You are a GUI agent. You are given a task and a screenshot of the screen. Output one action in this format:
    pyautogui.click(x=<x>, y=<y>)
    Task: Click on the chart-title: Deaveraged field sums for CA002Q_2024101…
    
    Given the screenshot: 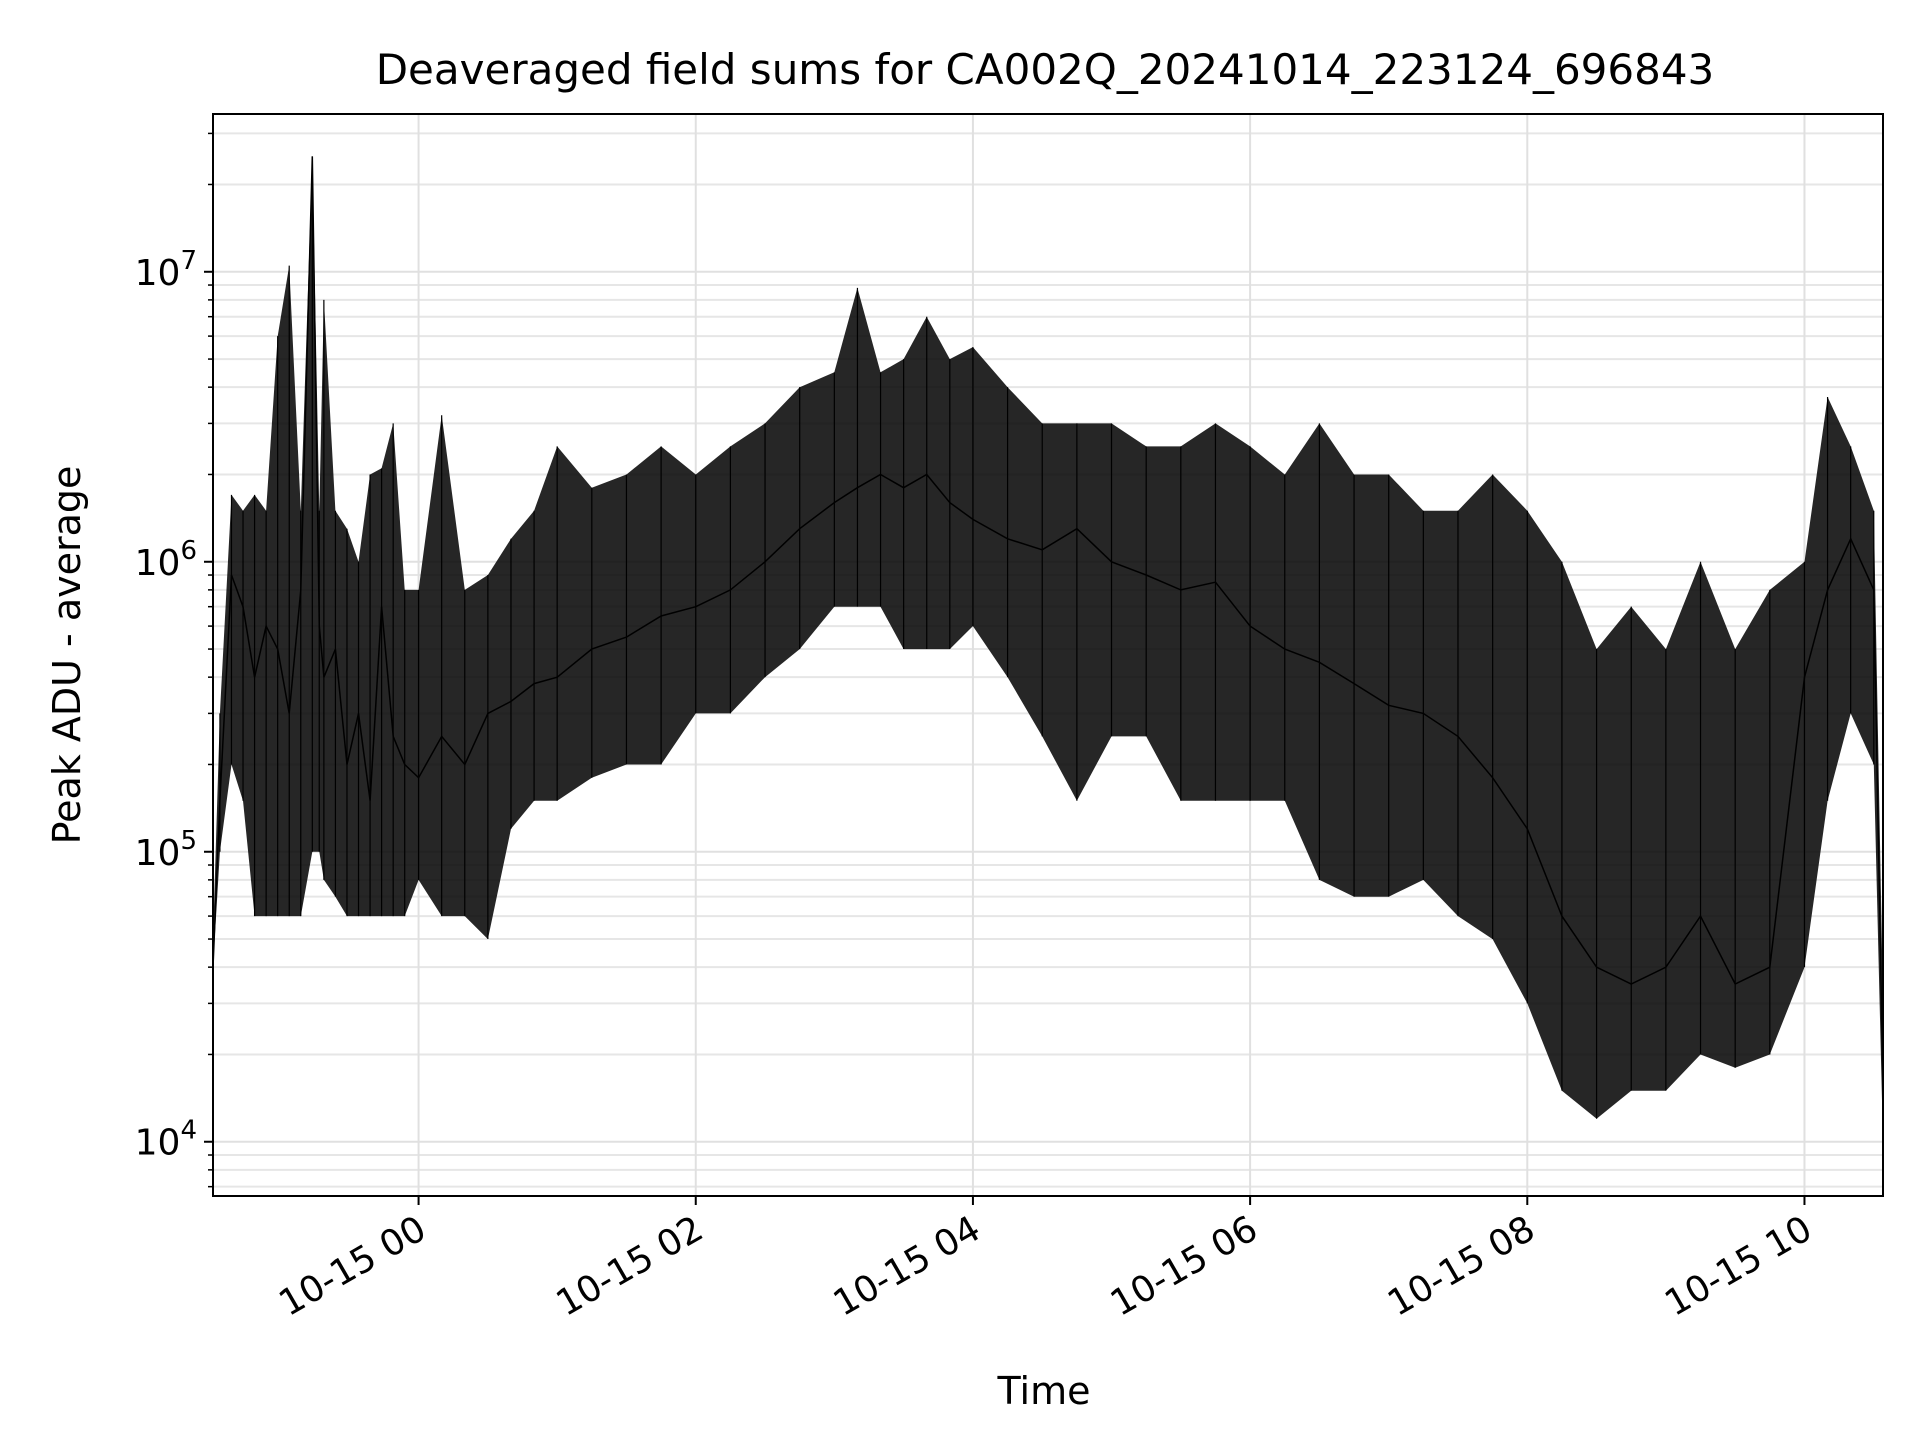 What is the action you would take?
    pyautogui.click(x=1045, y=69)
    